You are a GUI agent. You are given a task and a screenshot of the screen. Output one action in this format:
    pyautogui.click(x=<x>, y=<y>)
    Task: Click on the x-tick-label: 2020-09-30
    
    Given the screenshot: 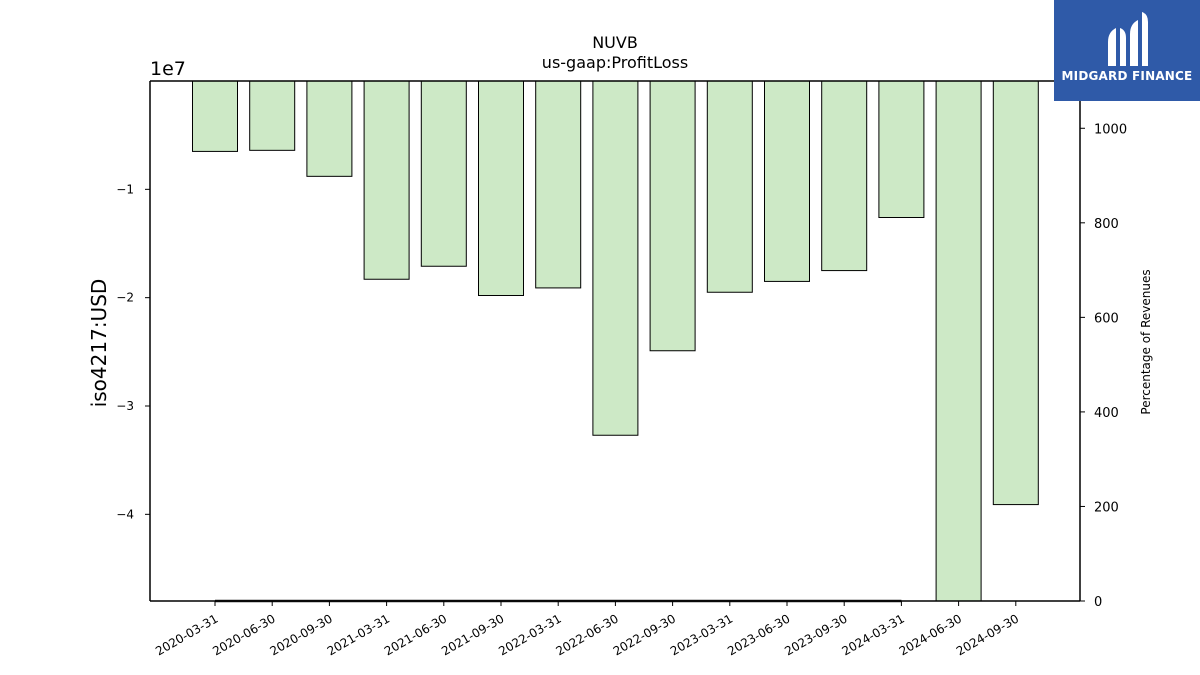 What is the action you would take?
    pyautogui.click(x=300, y=634)
    